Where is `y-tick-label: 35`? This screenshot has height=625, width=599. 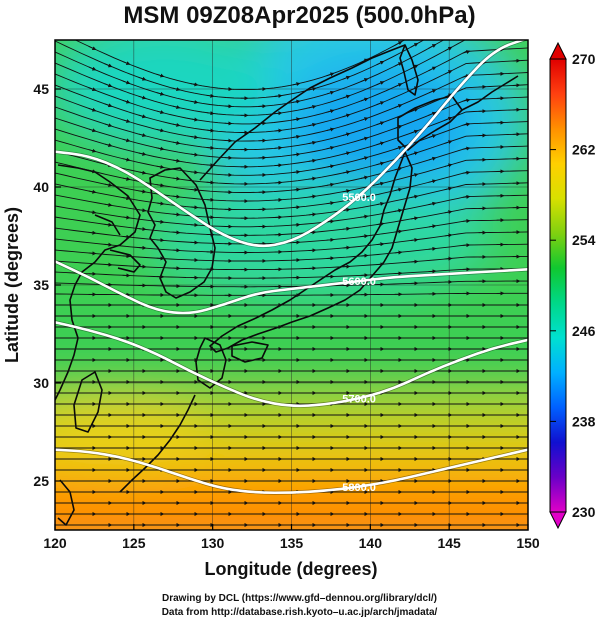 y-tick-label: 35 is located at coordinates (41, 285).